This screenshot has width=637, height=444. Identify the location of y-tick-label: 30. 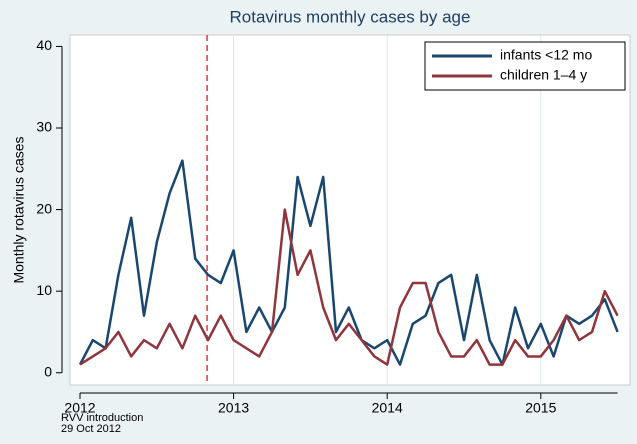
(44, 127).